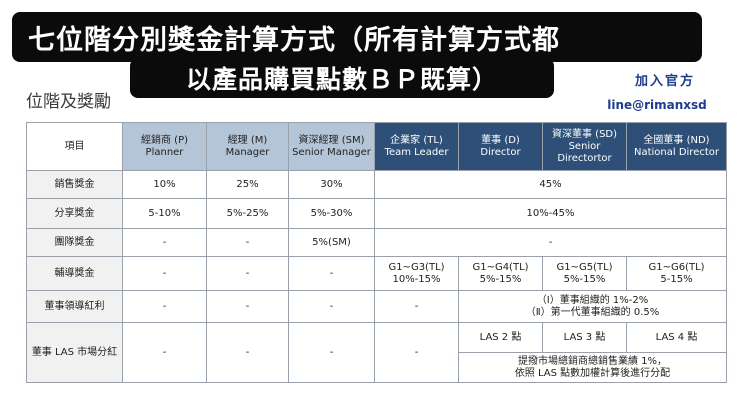 The height and width of the screenshot is (416, 740). Describe the element at coordinates (74, 146) in the screenshot. I see `column-header-item: 項目` at that location.